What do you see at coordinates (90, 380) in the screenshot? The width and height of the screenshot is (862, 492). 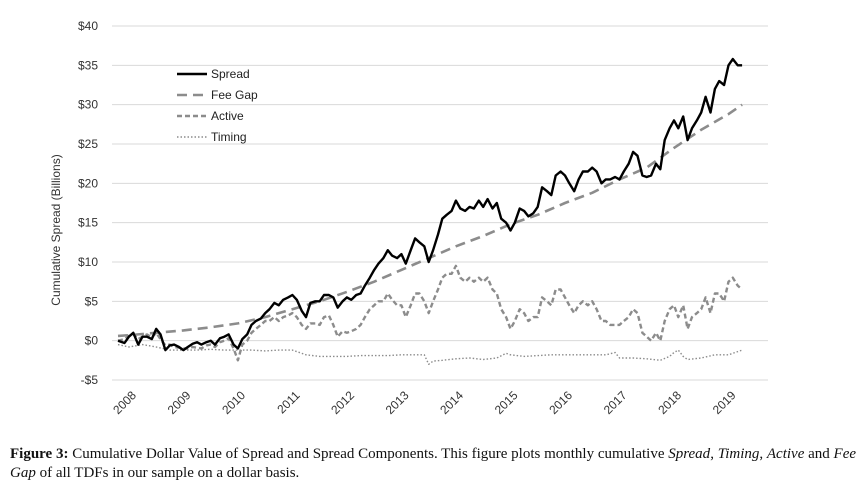 I see `y-tick-label: -$5` at bounding box center [90, 380].